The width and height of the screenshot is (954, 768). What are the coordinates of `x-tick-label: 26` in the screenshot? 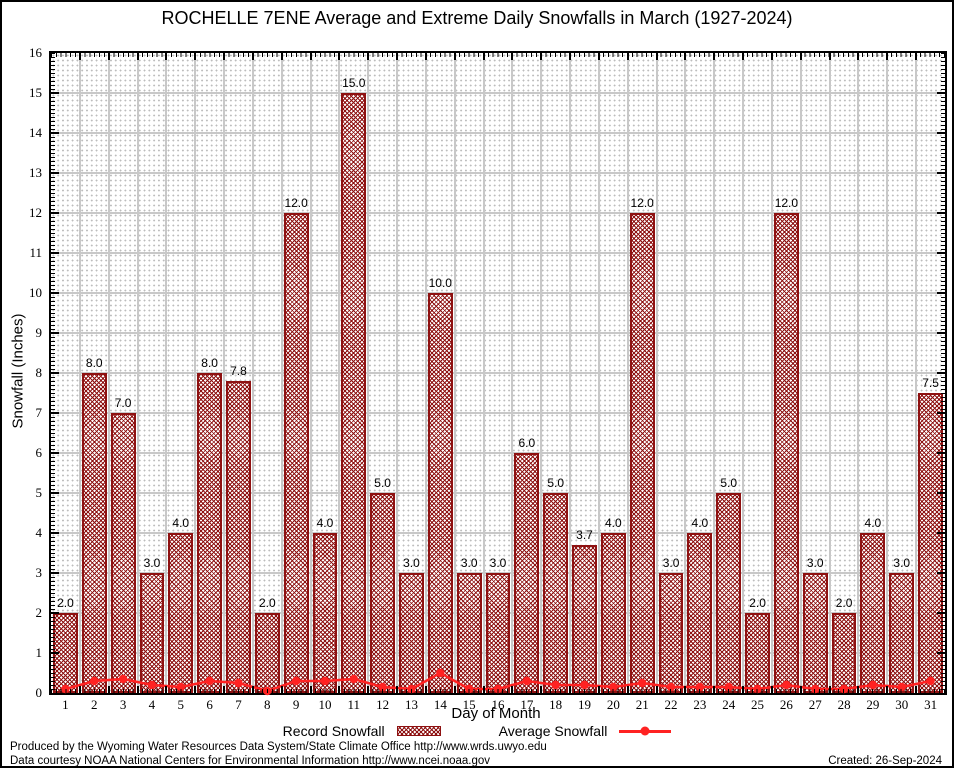 It's located at (786, 704).